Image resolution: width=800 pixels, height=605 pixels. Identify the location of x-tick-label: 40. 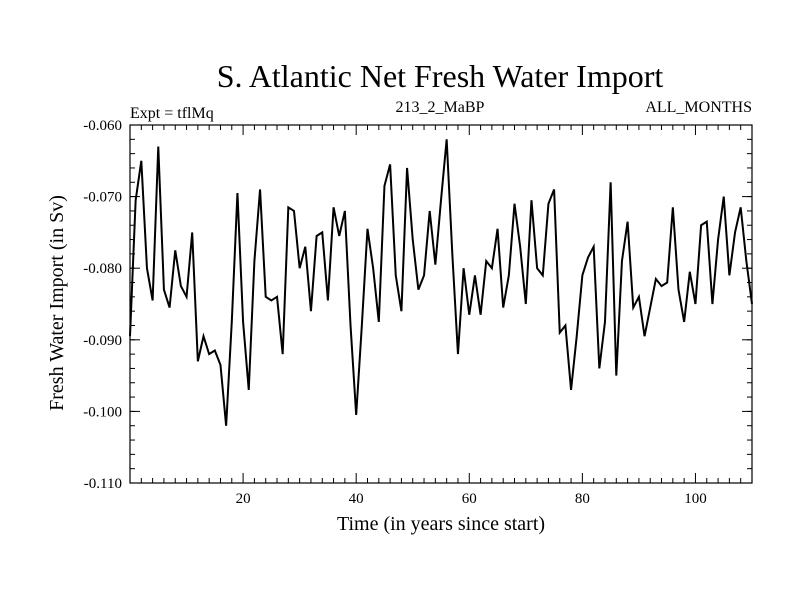
(356, 499).